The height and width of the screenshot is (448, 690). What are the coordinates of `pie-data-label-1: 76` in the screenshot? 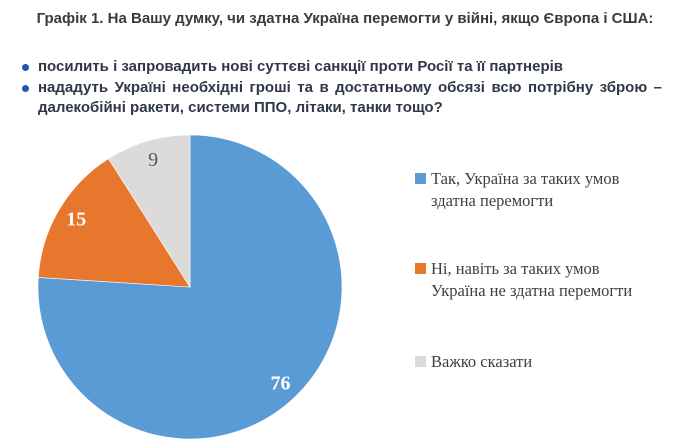 It's located at (281, 383).